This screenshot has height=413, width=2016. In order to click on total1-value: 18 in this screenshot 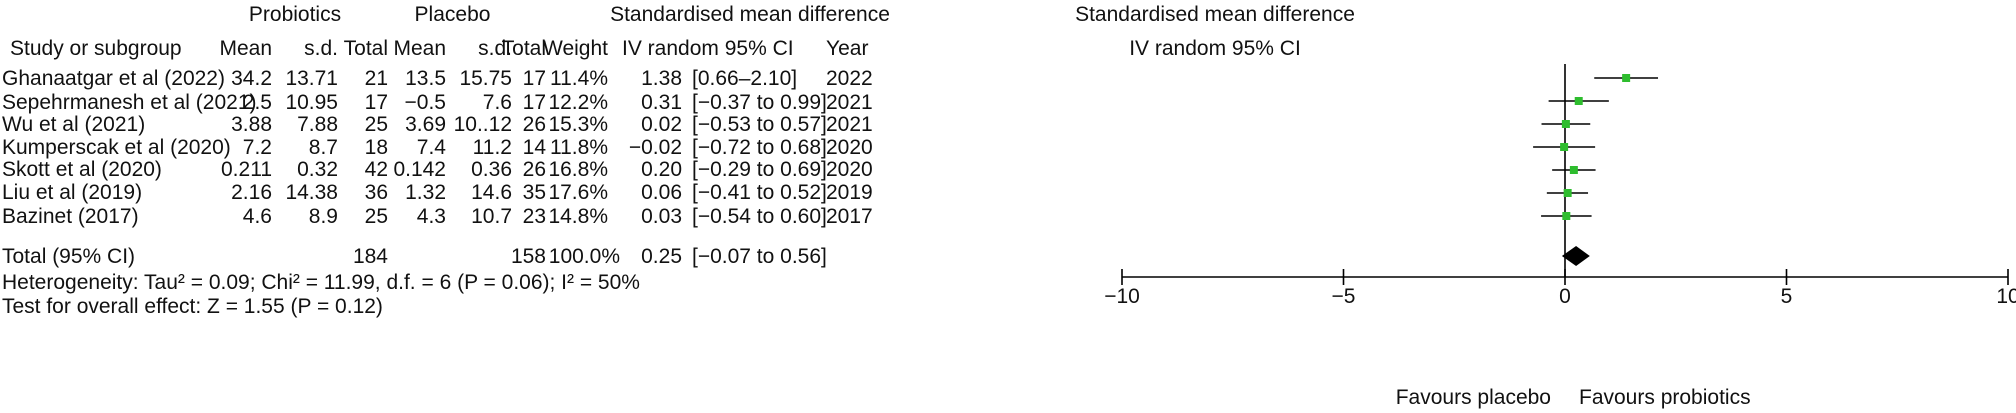, I will do `click(376, 147)`.